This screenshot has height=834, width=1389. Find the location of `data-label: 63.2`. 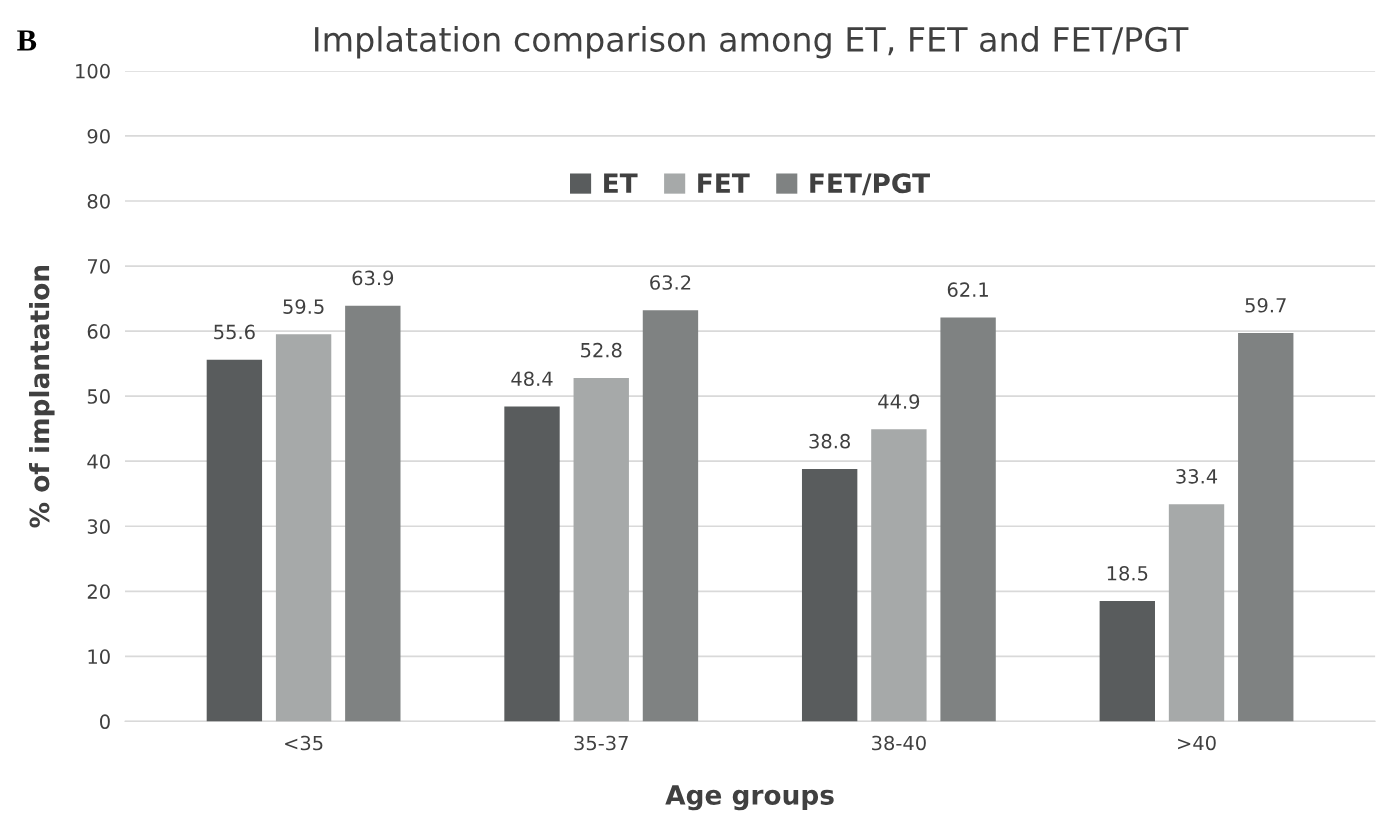

data-label: 63.2 is located at coordinates (670, 282).